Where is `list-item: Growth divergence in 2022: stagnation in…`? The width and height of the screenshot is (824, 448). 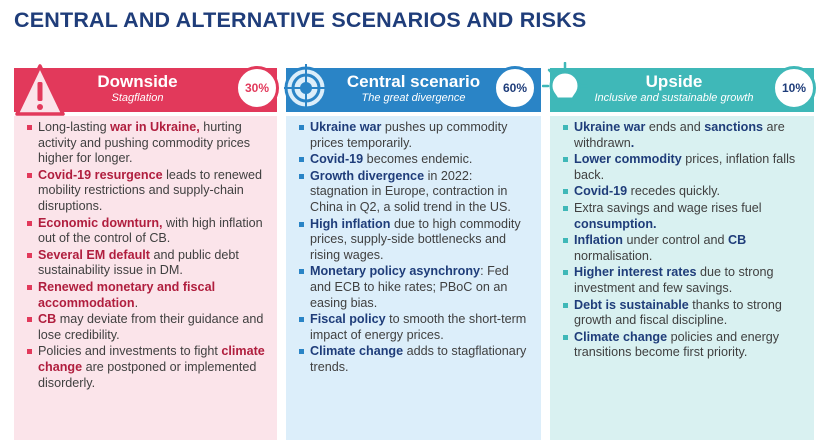 list-item: Growth divergence in 2022: stagnation in… is located at coordinates (414, 192).